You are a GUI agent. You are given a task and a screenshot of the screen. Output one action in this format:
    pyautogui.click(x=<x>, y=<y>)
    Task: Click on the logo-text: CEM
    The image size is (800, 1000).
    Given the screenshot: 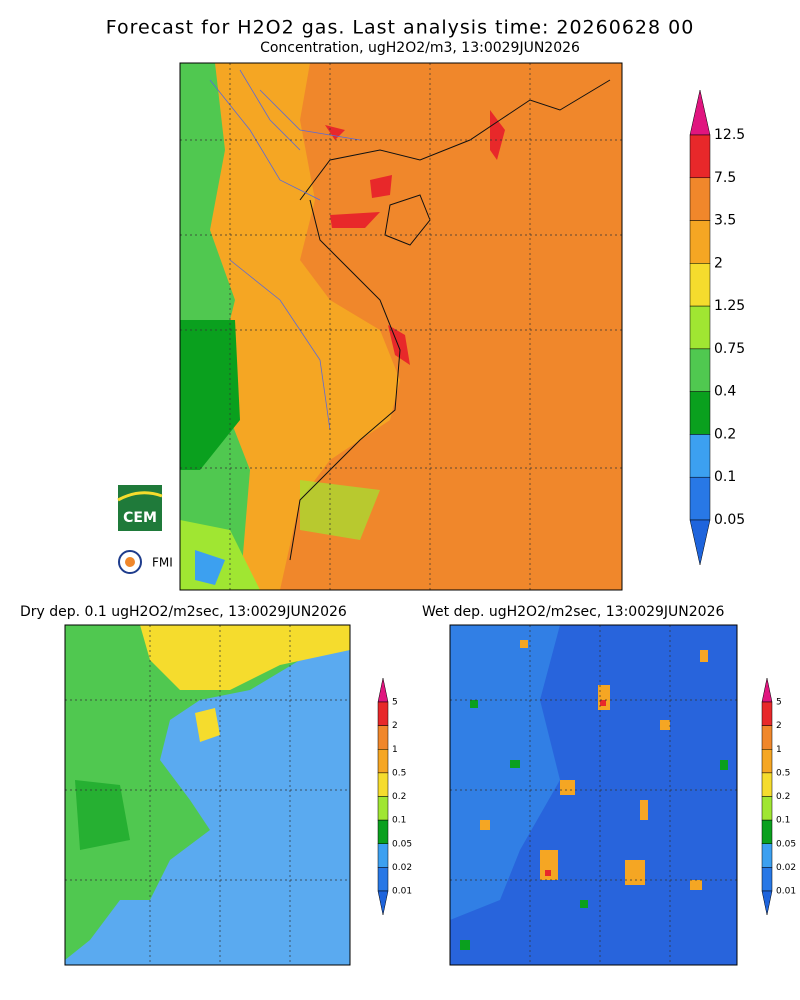 What is the action you would take?
    pyautogui.click(x=140, y=518)
    